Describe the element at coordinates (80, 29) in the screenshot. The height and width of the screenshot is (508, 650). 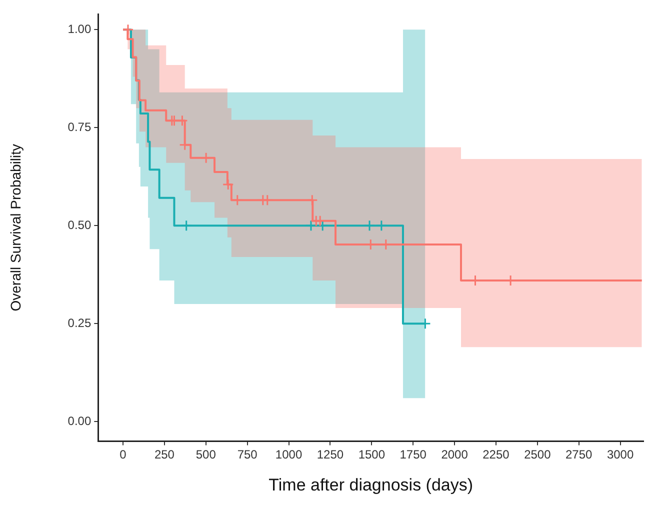
I see `y-tick-label: 1.00` at that location.